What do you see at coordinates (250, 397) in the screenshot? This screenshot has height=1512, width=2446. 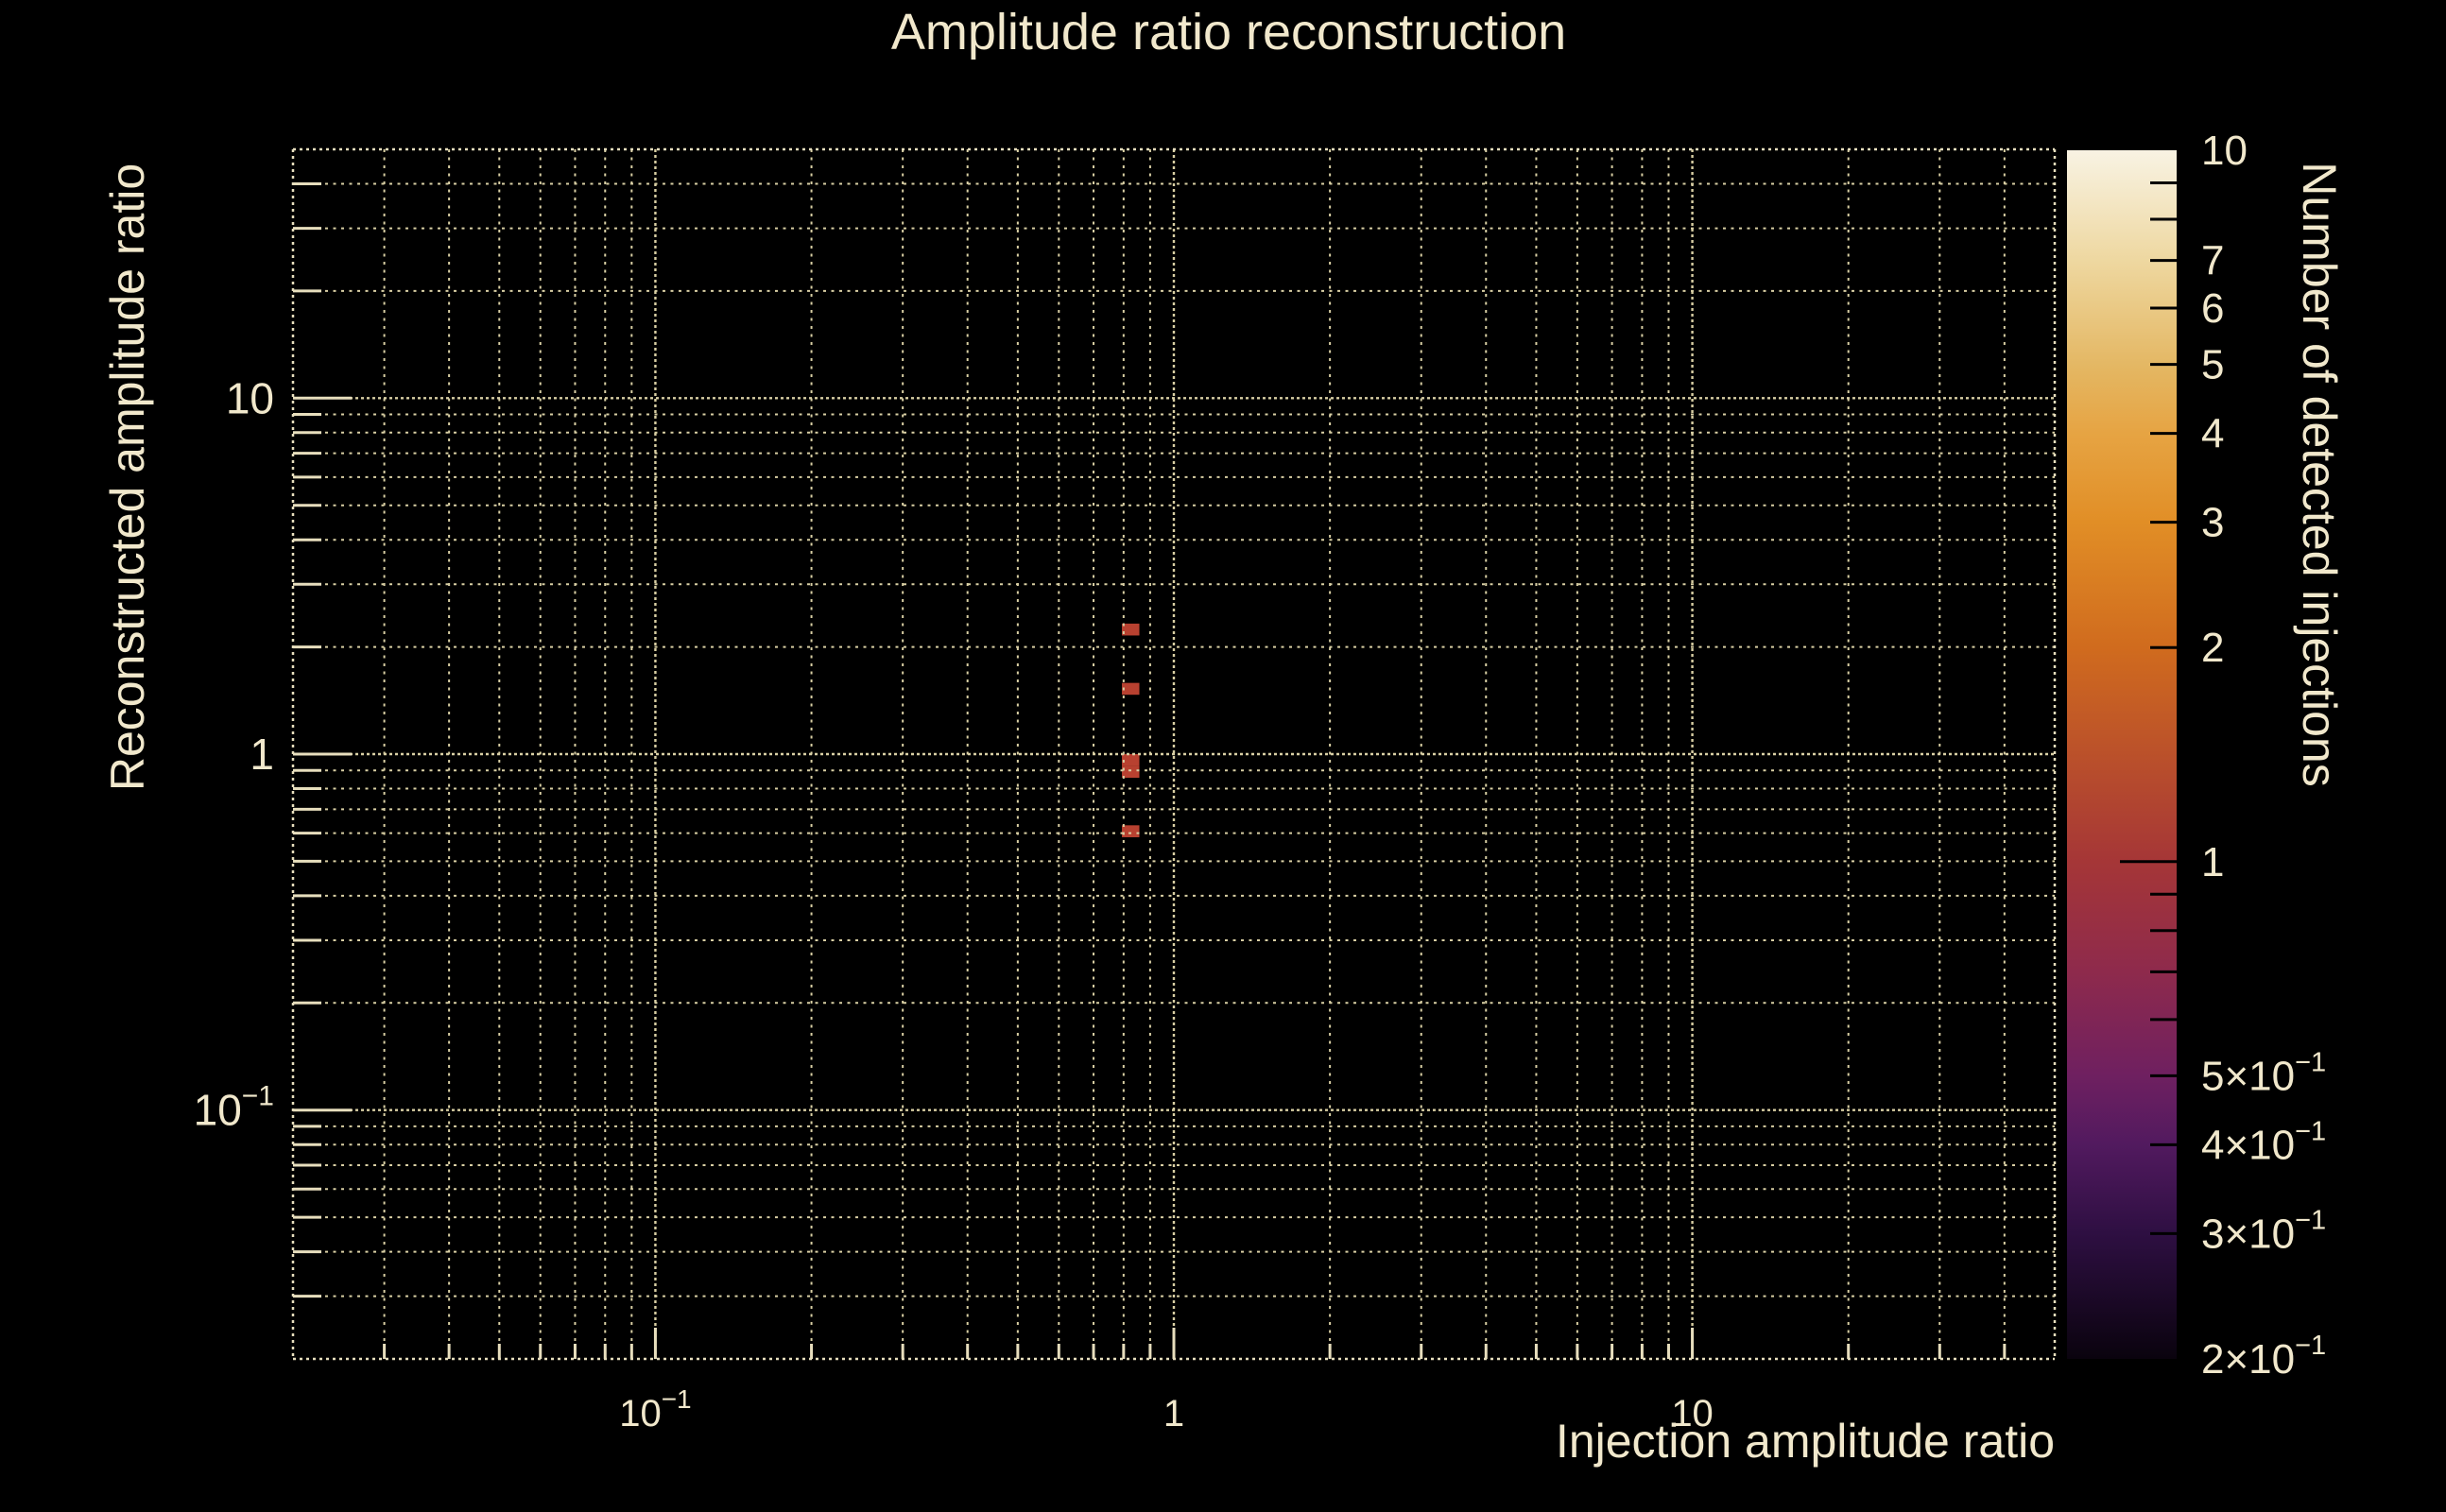 I see `y-tick-label: 10` at bounding box center [250, 397].